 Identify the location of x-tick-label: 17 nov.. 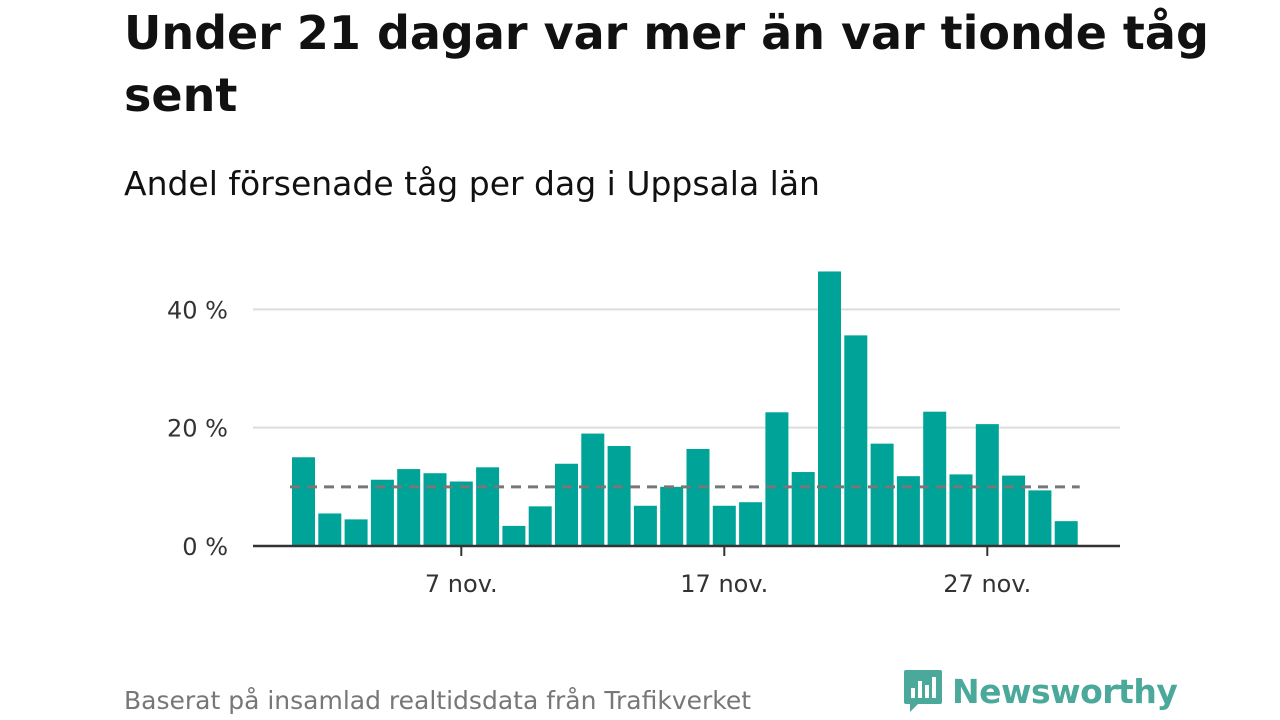
(724, 584).